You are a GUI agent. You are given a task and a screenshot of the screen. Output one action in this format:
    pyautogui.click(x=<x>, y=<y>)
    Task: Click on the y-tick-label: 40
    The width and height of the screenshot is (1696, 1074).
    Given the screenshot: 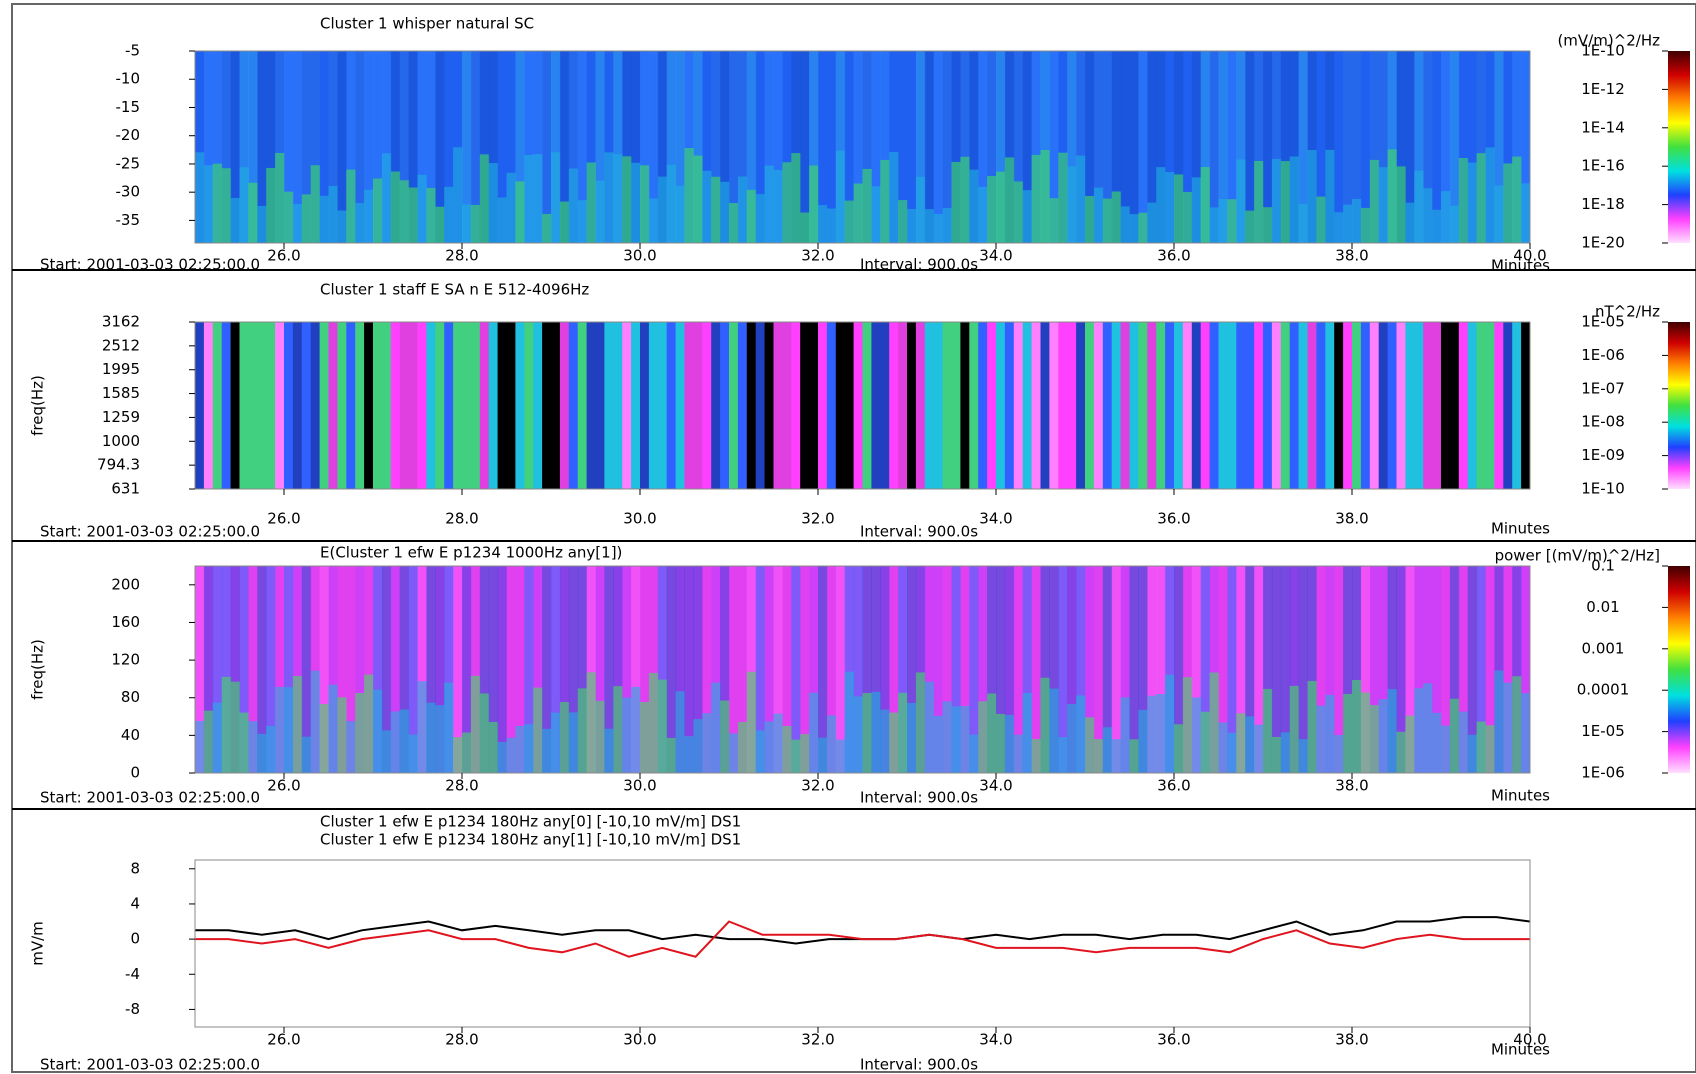 What is the action you would take?
    pyautogui.click(x=130, y=735)
    